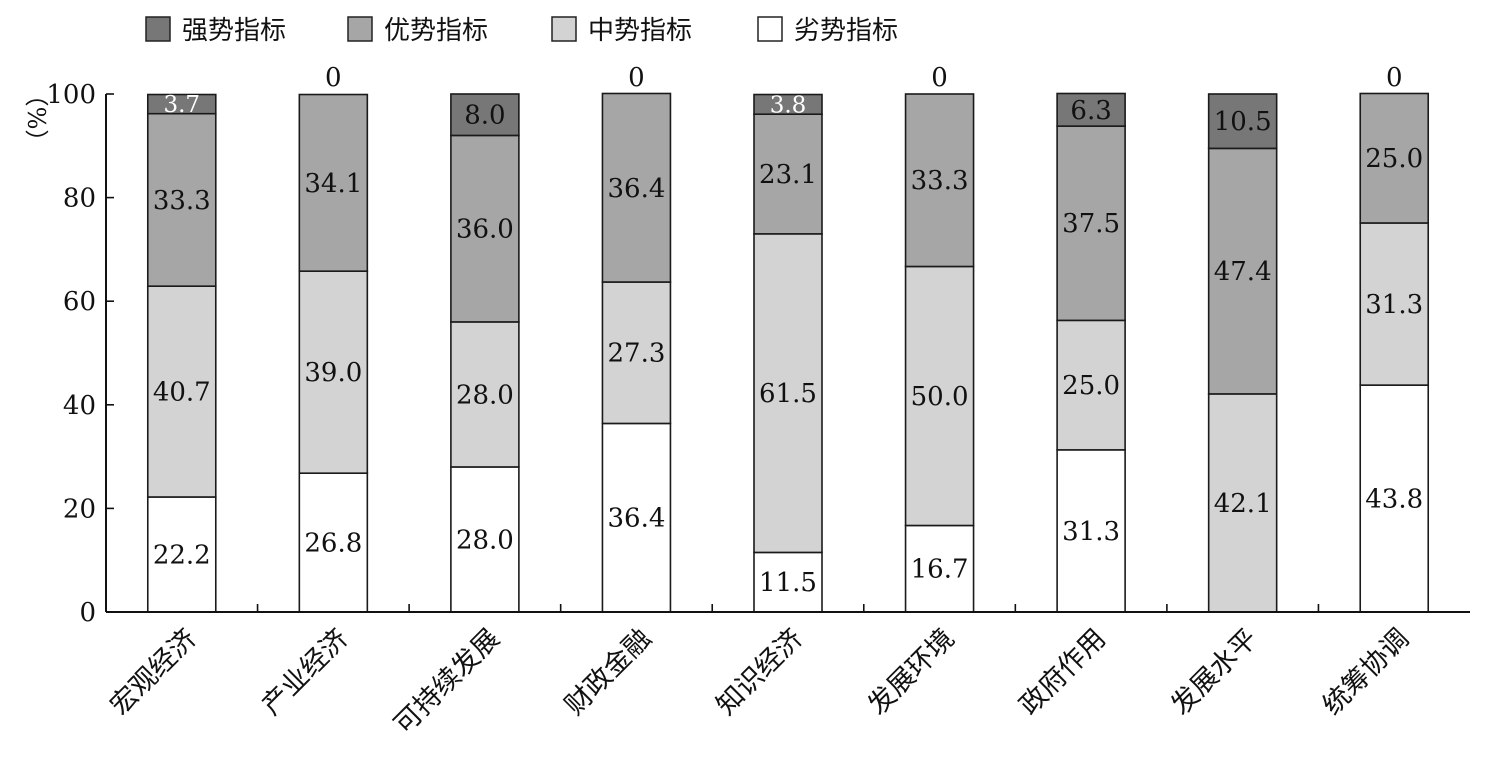 The width and height of the screenshot is (1500, 768). What do you see at coordinates (36, 118) in the screenshot?
I see `y-axis-label: （%）` at bounding box center [36, 118].